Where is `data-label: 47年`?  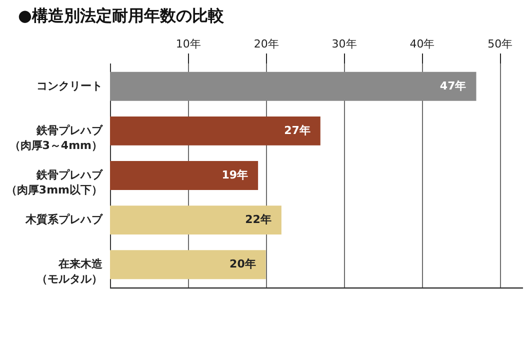
data-label: 47年 is located at coordinates (453, 85).